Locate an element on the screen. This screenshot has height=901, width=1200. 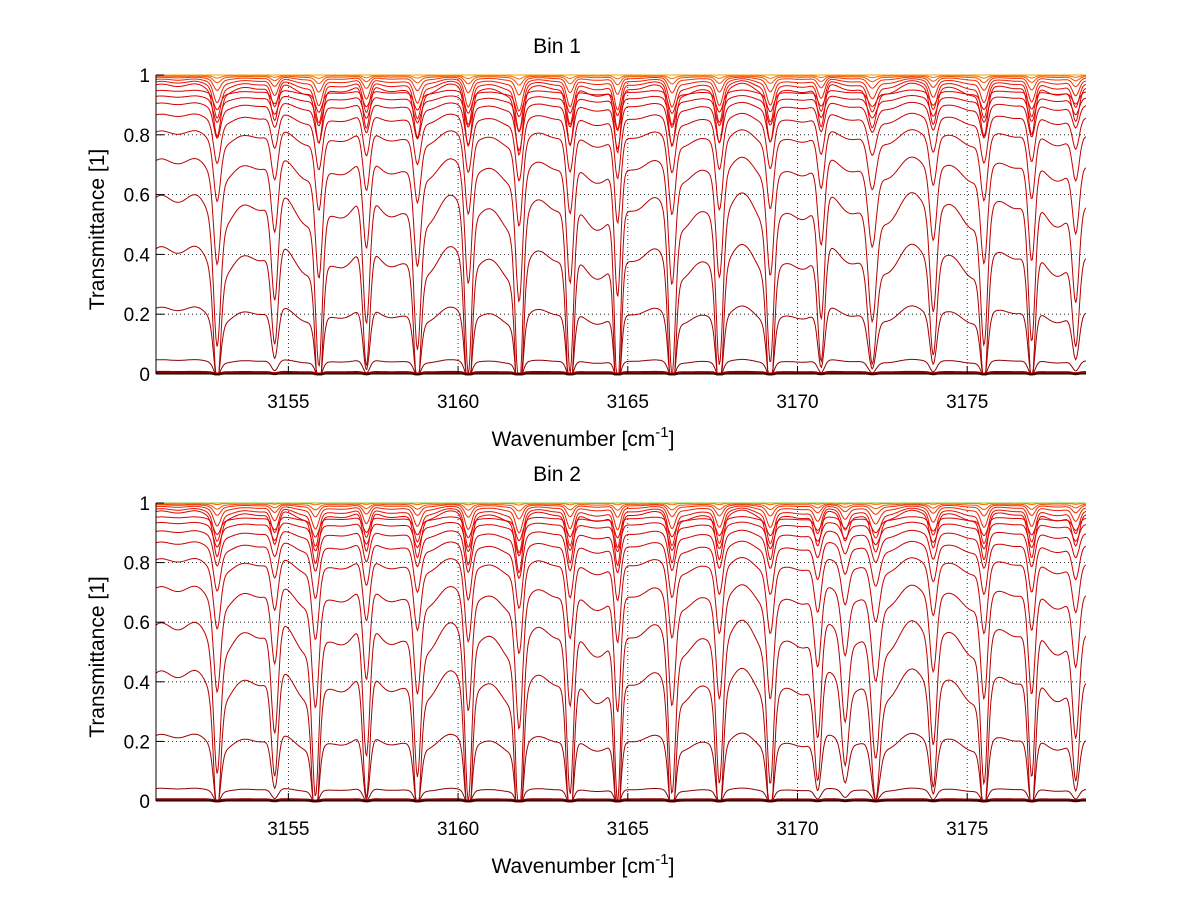
chart-title: Bin 1 is located at coordinates (557, 46).